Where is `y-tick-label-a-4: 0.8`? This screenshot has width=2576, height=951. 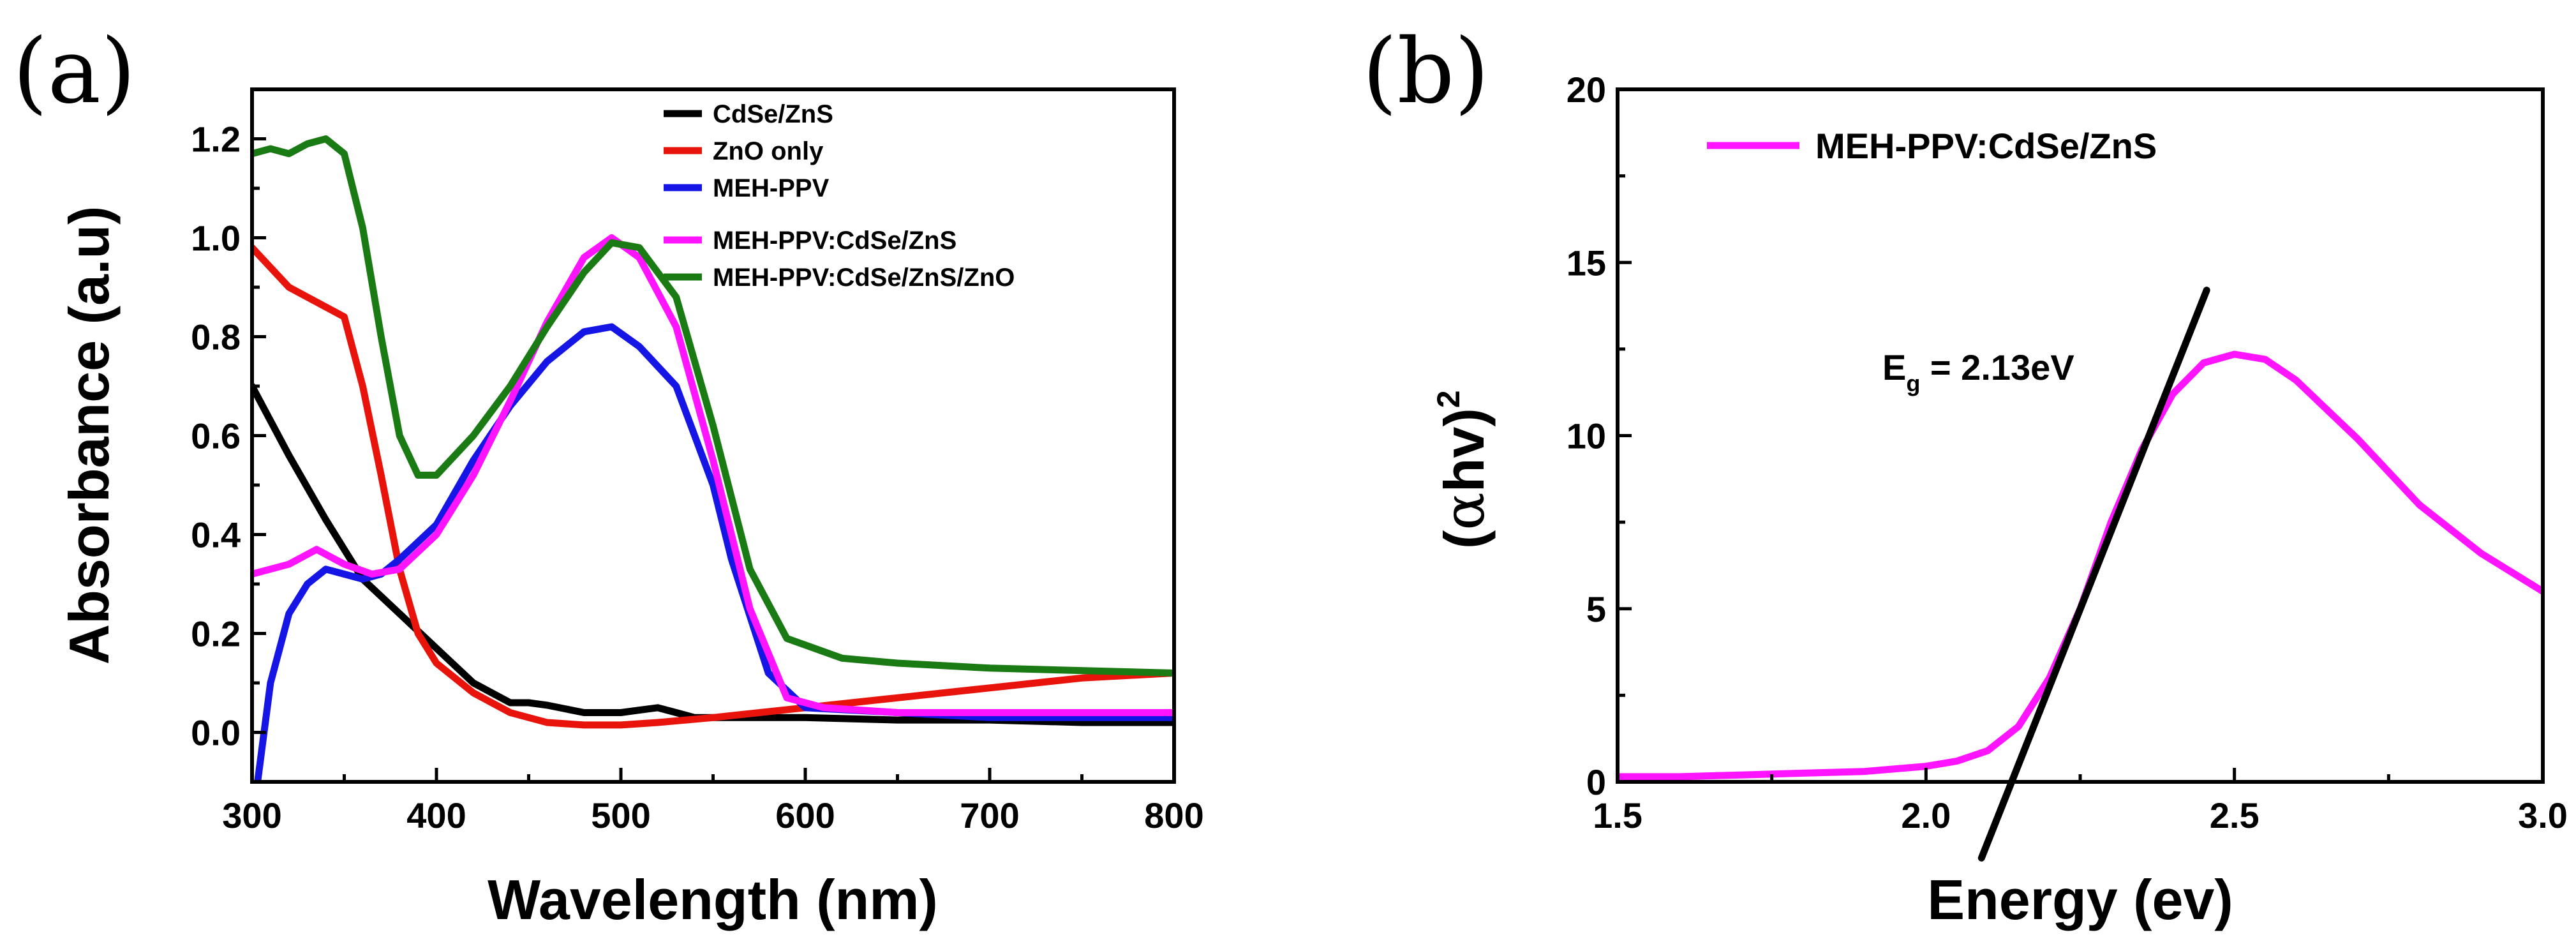
y-tick-label-a-4: 0.8 is located at coordinates (216, 337).